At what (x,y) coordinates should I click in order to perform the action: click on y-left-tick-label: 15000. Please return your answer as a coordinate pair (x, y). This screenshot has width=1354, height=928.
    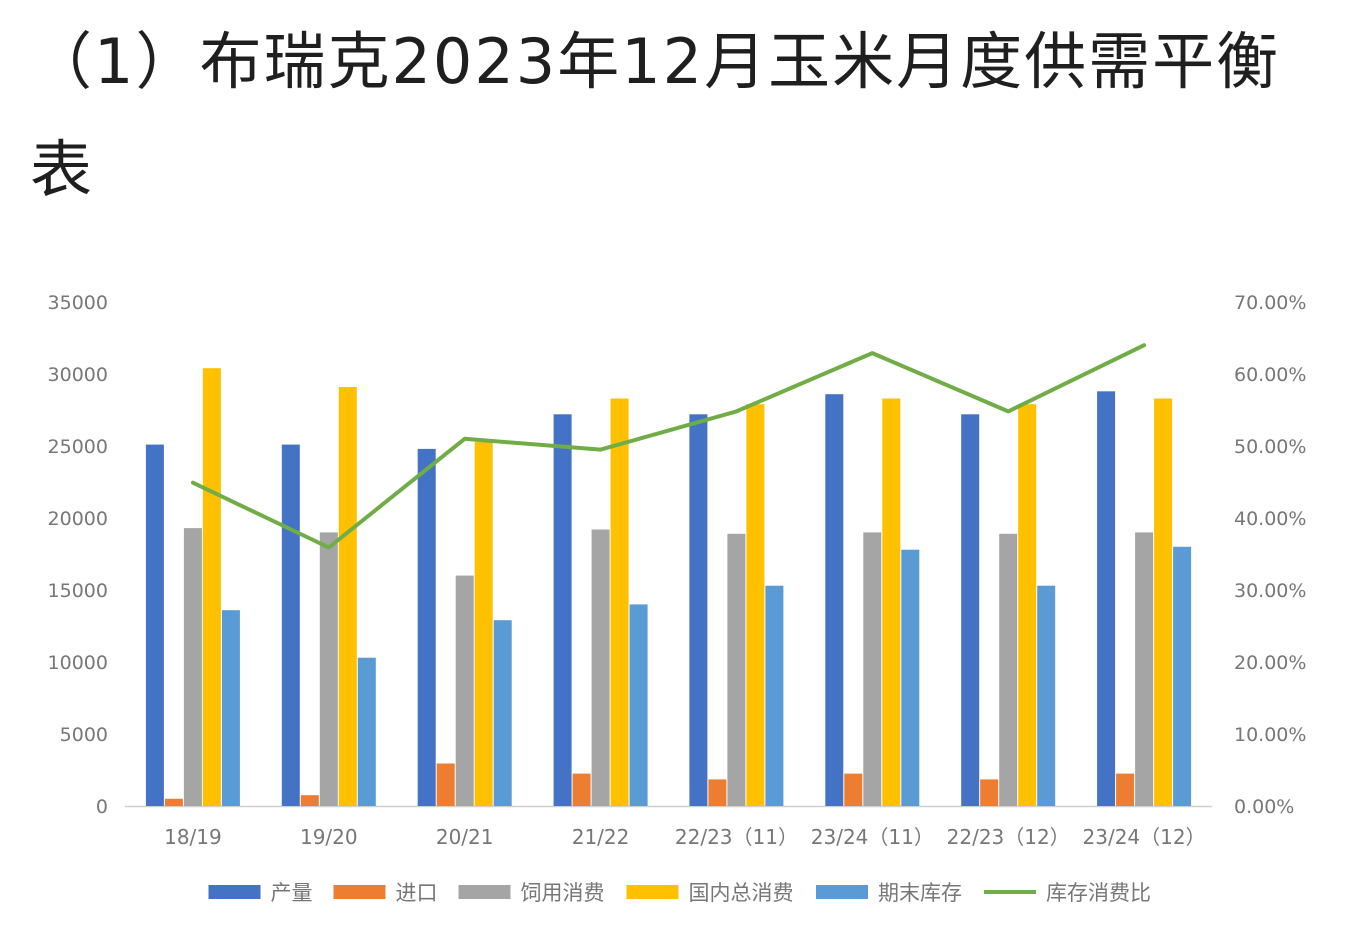
    Looking at the image, I should click on (78, 591).